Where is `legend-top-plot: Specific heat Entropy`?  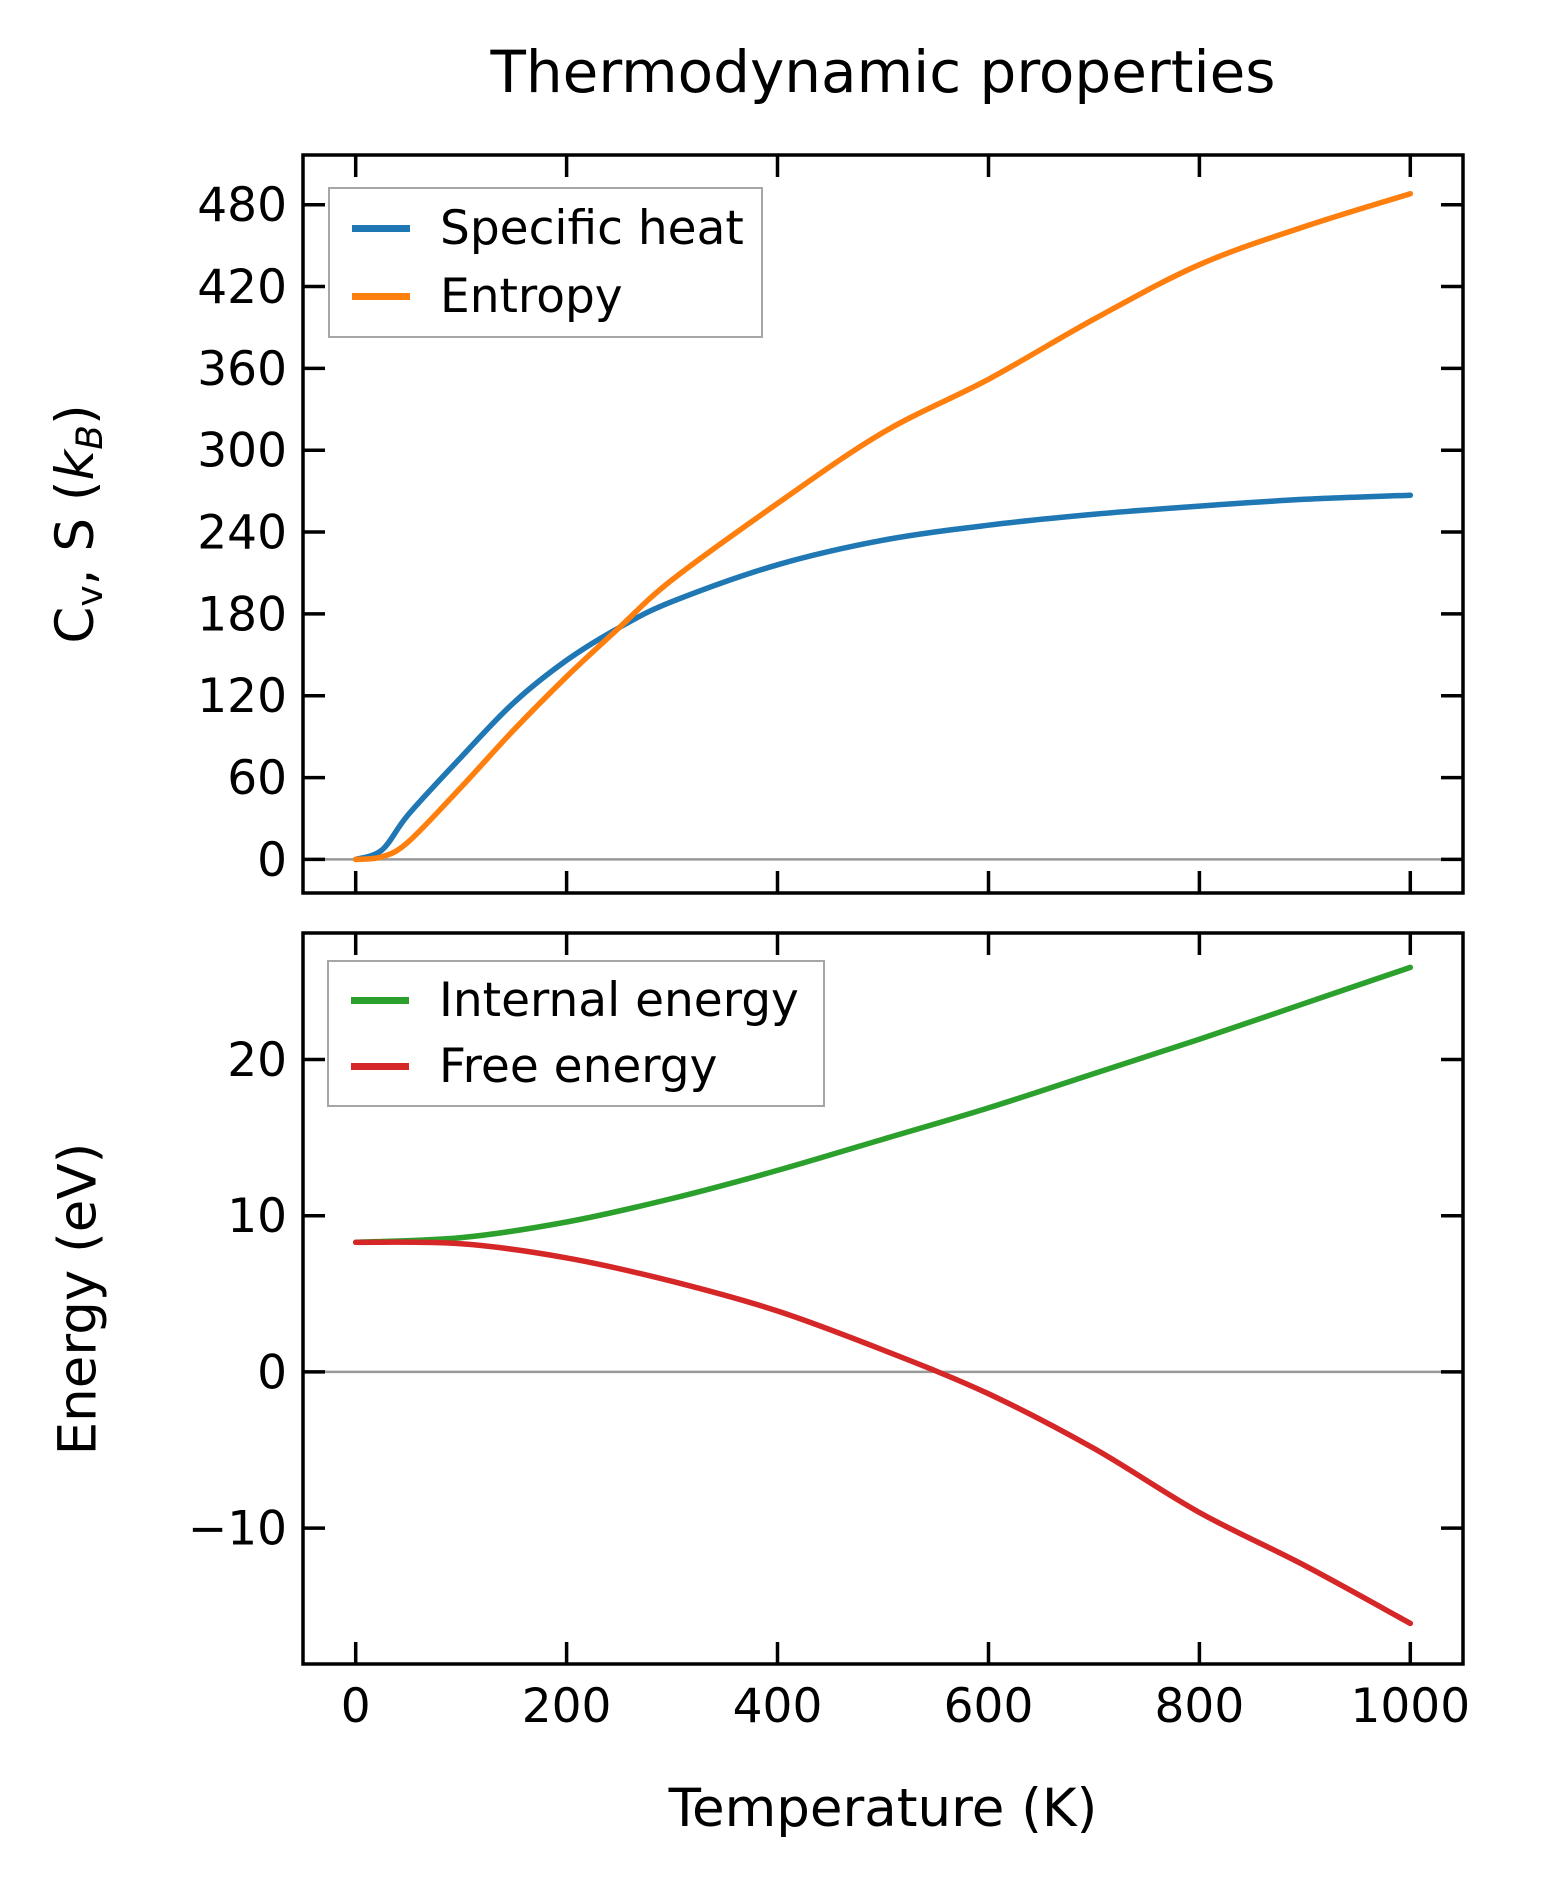
legend-top-plot: Specific heat Entropy is located at coordinates (545, 262).